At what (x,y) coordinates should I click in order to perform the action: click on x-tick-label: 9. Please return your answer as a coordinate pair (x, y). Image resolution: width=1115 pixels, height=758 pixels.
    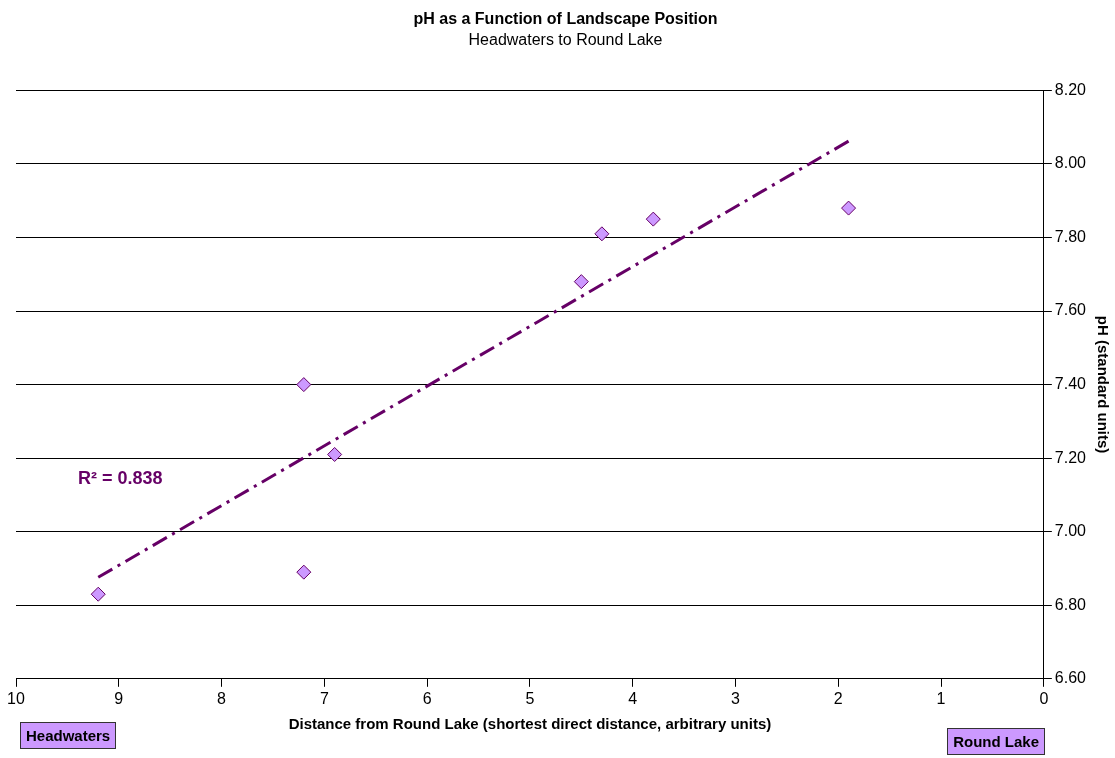
    Looking at the image, I should click on (119, 698).